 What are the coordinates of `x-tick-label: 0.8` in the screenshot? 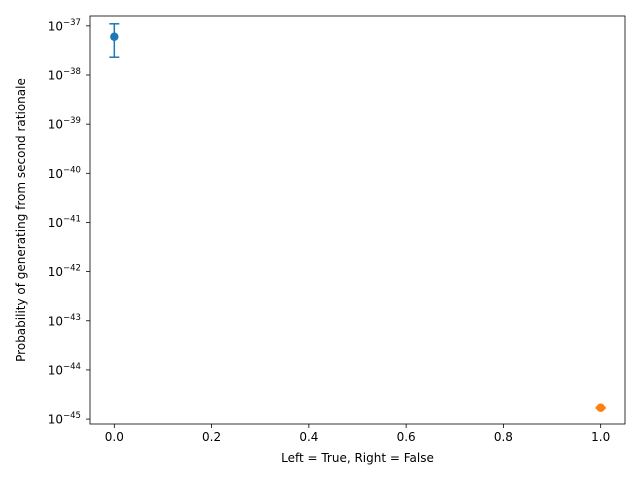 It's located at (503, 437).